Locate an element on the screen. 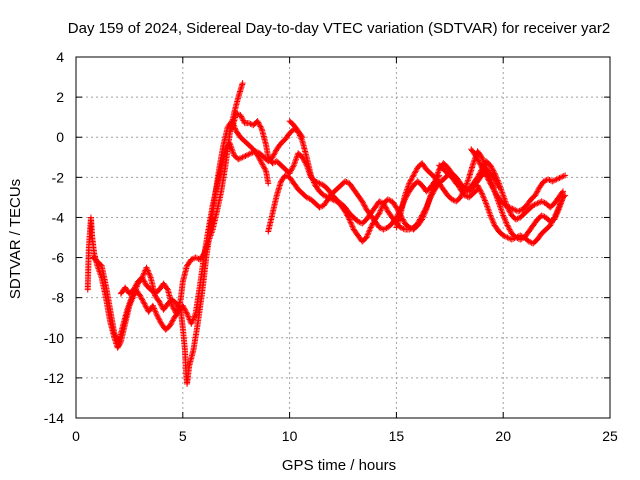 This screenshot has height=480, width=640. y-tick-label: -10 is located at coordinates (54, 338).